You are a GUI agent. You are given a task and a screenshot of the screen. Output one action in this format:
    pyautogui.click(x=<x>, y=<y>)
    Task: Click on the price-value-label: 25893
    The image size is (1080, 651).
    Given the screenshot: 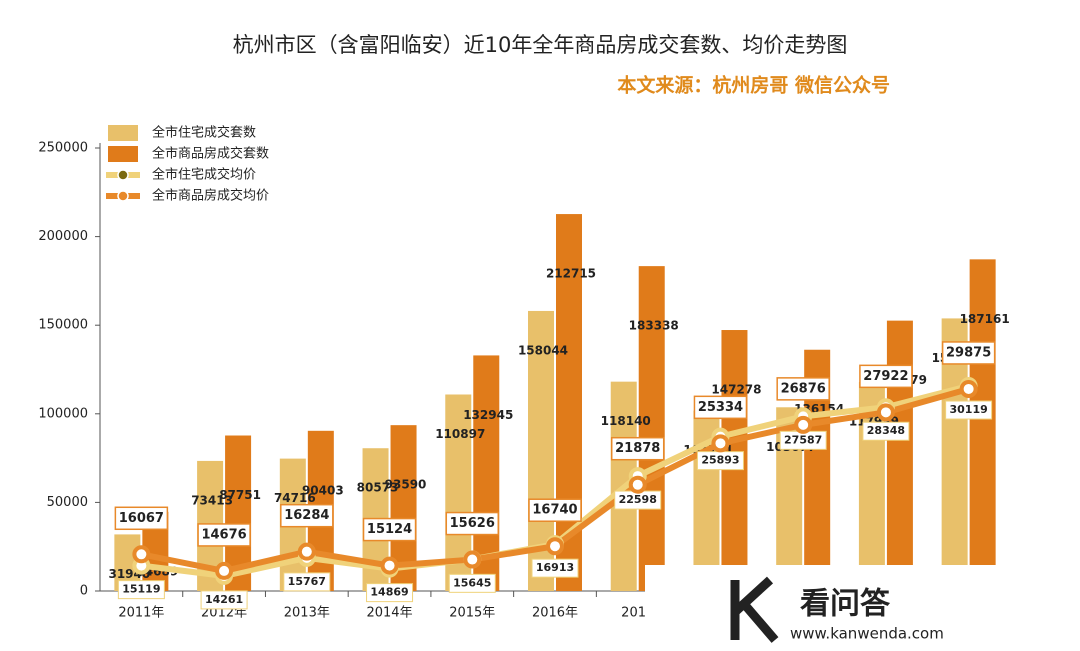 What is the action you would take?
    pyautogui.click(x=720, y=460)
    